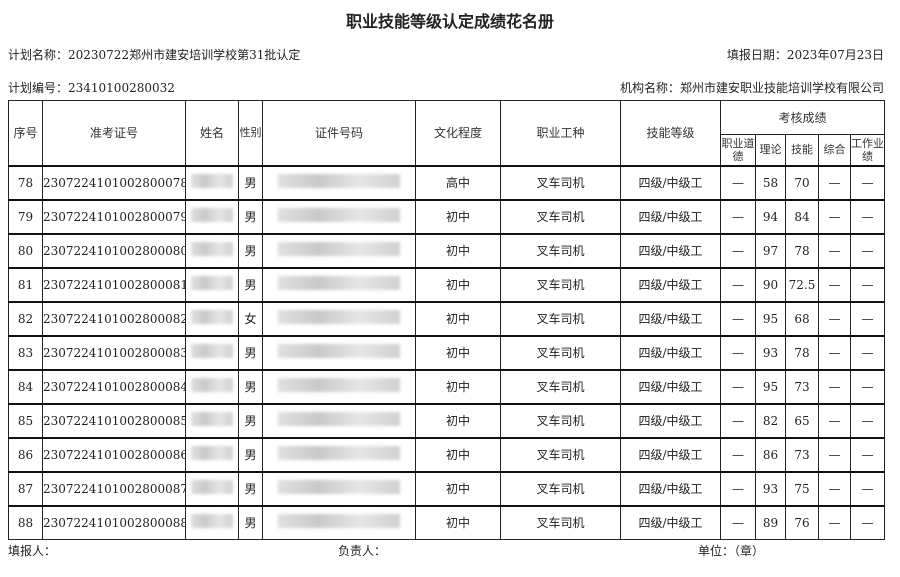 The height and width of the screenshot is (577, 900). Describe the element at coordinates (25, 250) in the screenshot. I see `cell-seq: 80` at that location.